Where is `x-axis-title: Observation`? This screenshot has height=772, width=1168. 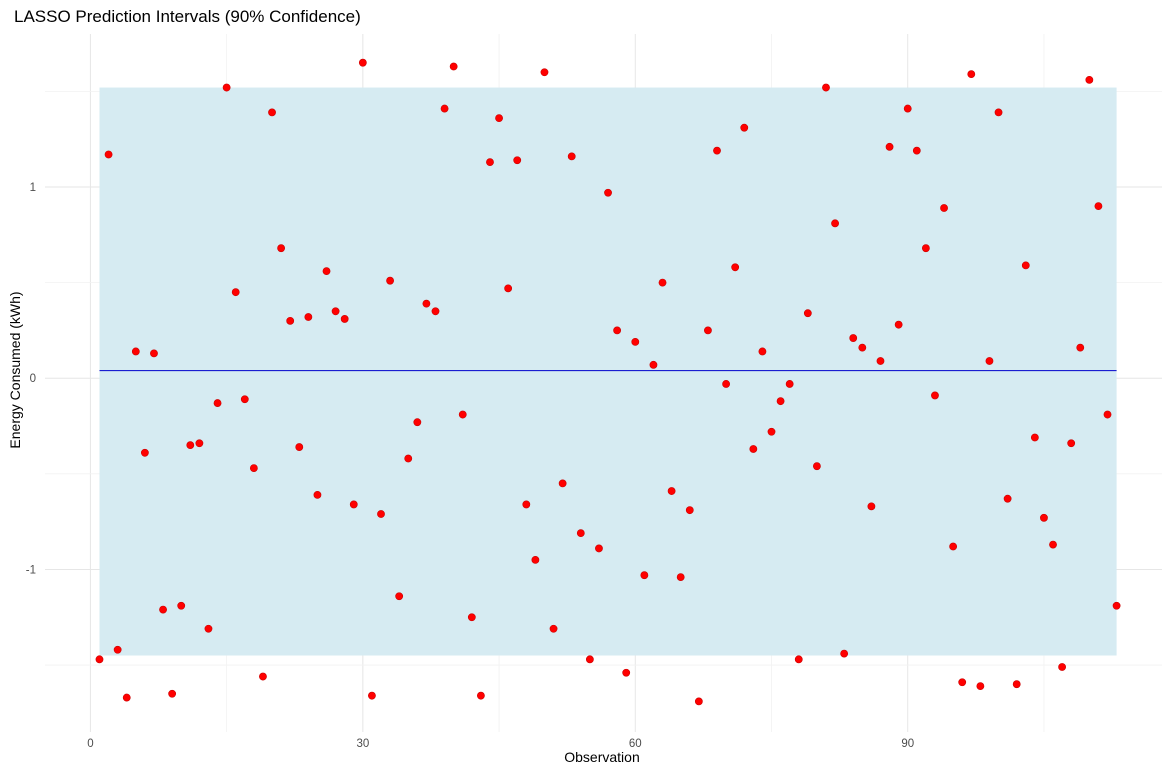
x-axis-title: Observation is located at coordinates (601, 757).